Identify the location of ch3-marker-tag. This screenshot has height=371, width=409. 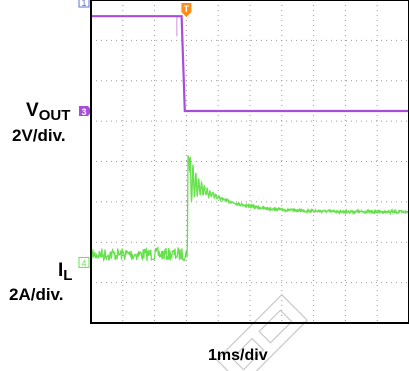
(85, 111).